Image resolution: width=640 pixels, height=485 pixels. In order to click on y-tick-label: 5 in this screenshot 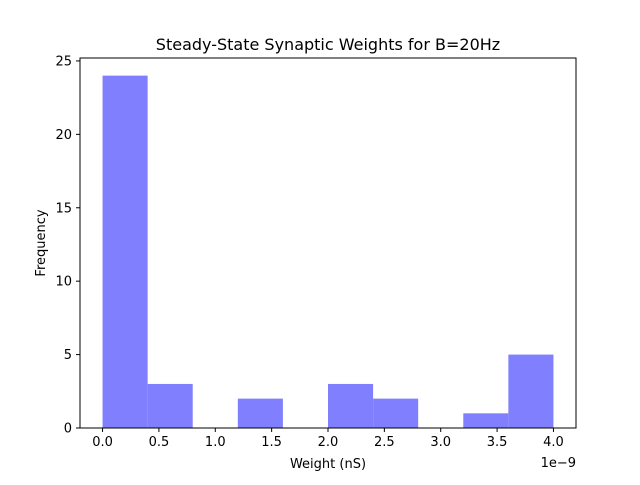, I will do `click(68, 355)`.